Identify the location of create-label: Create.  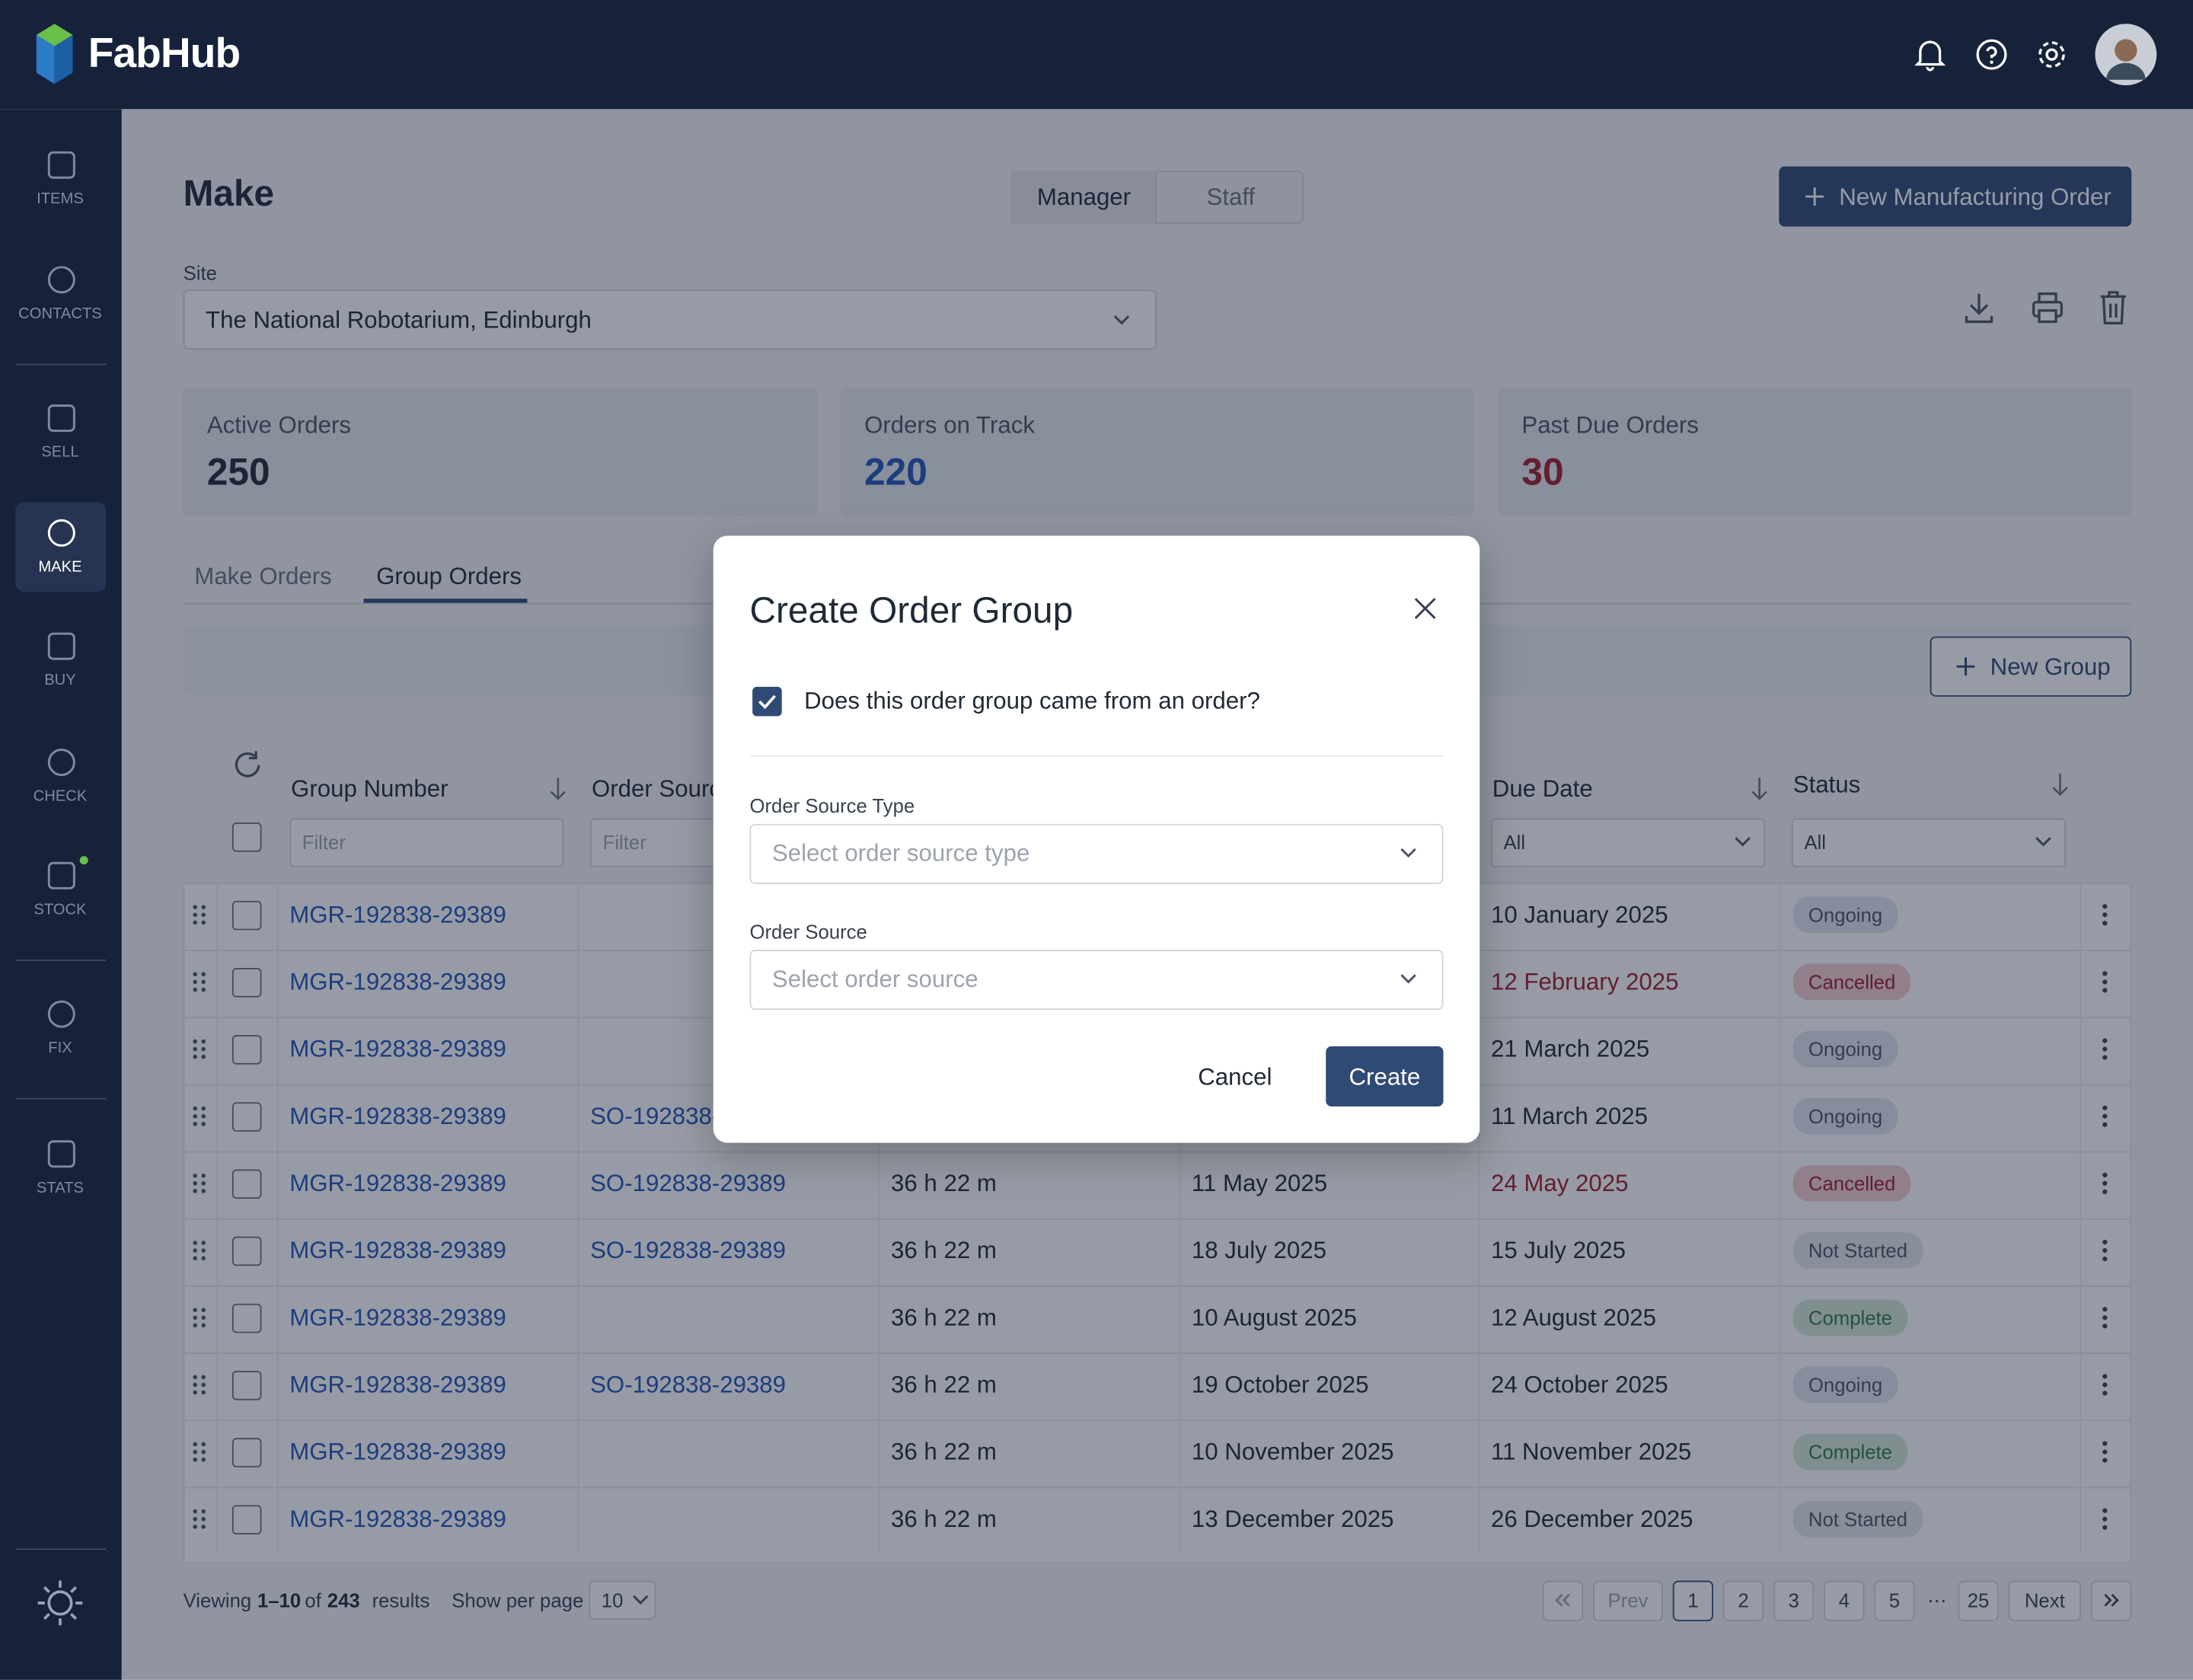
(1385, 1077).